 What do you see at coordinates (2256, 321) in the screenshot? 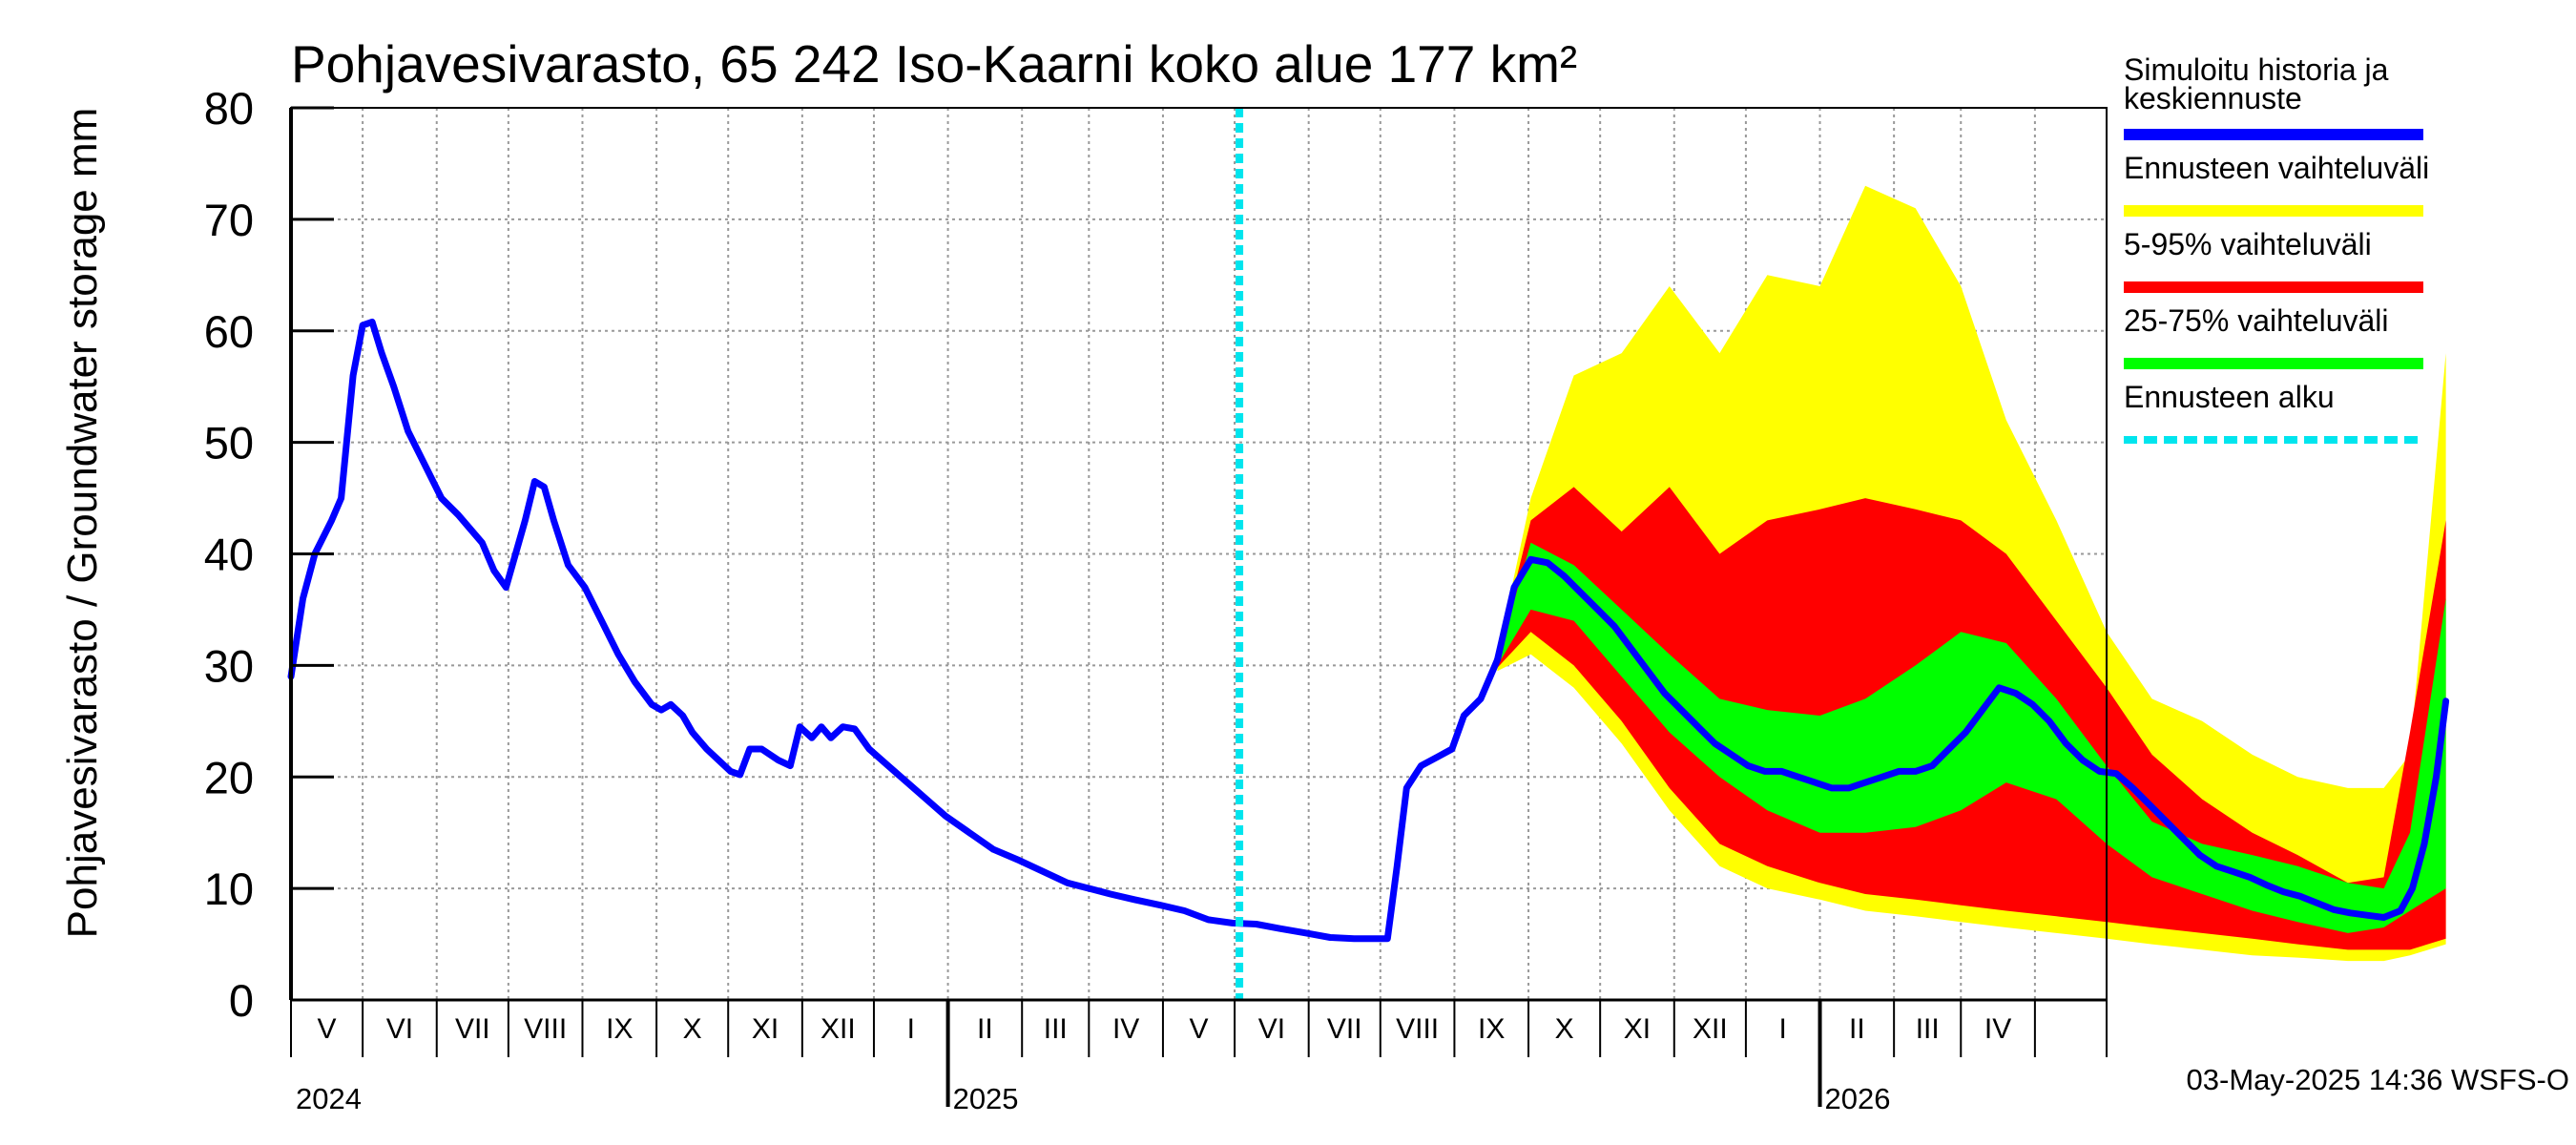
I see `legend-label: 25-75% vaihteluväli` at bounding box center [2256, 321].